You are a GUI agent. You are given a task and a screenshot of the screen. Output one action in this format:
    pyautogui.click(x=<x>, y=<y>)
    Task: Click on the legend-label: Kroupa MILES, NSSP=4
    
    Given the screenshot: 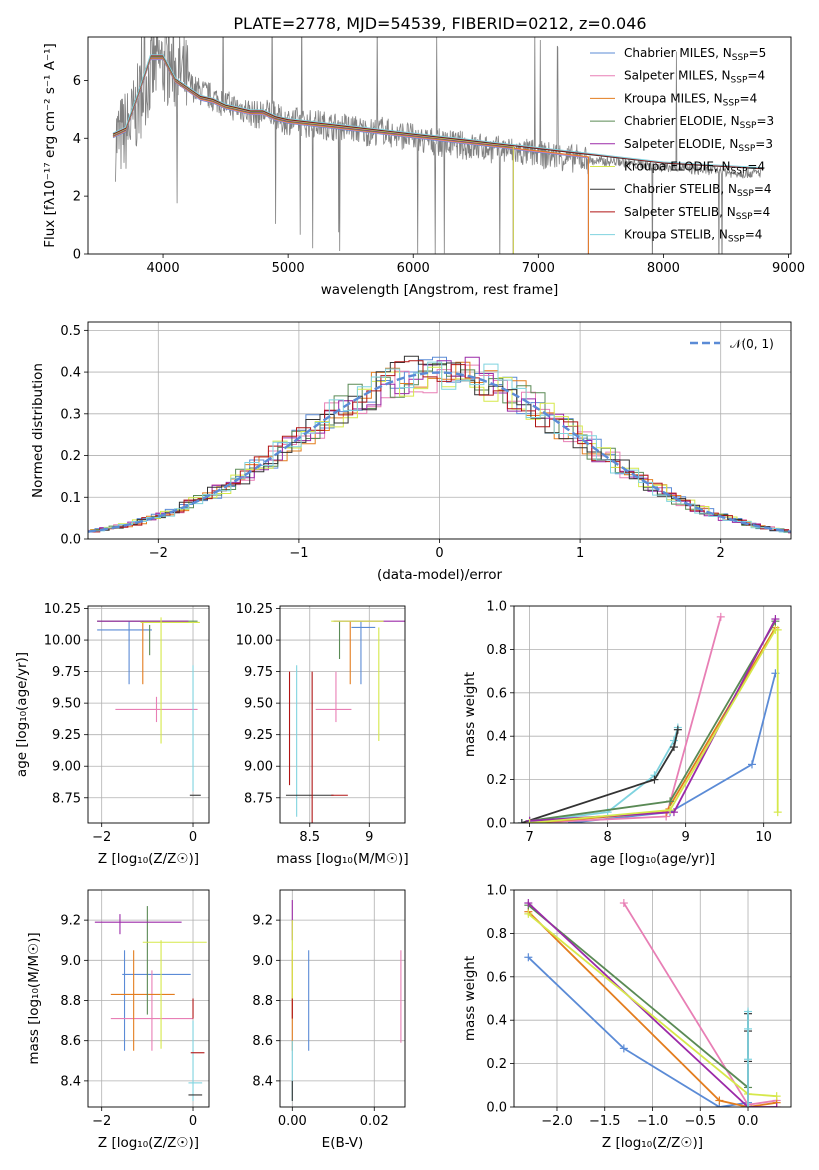 What is the action you would take?
    pyautogui.click(x=690, y=99)
    